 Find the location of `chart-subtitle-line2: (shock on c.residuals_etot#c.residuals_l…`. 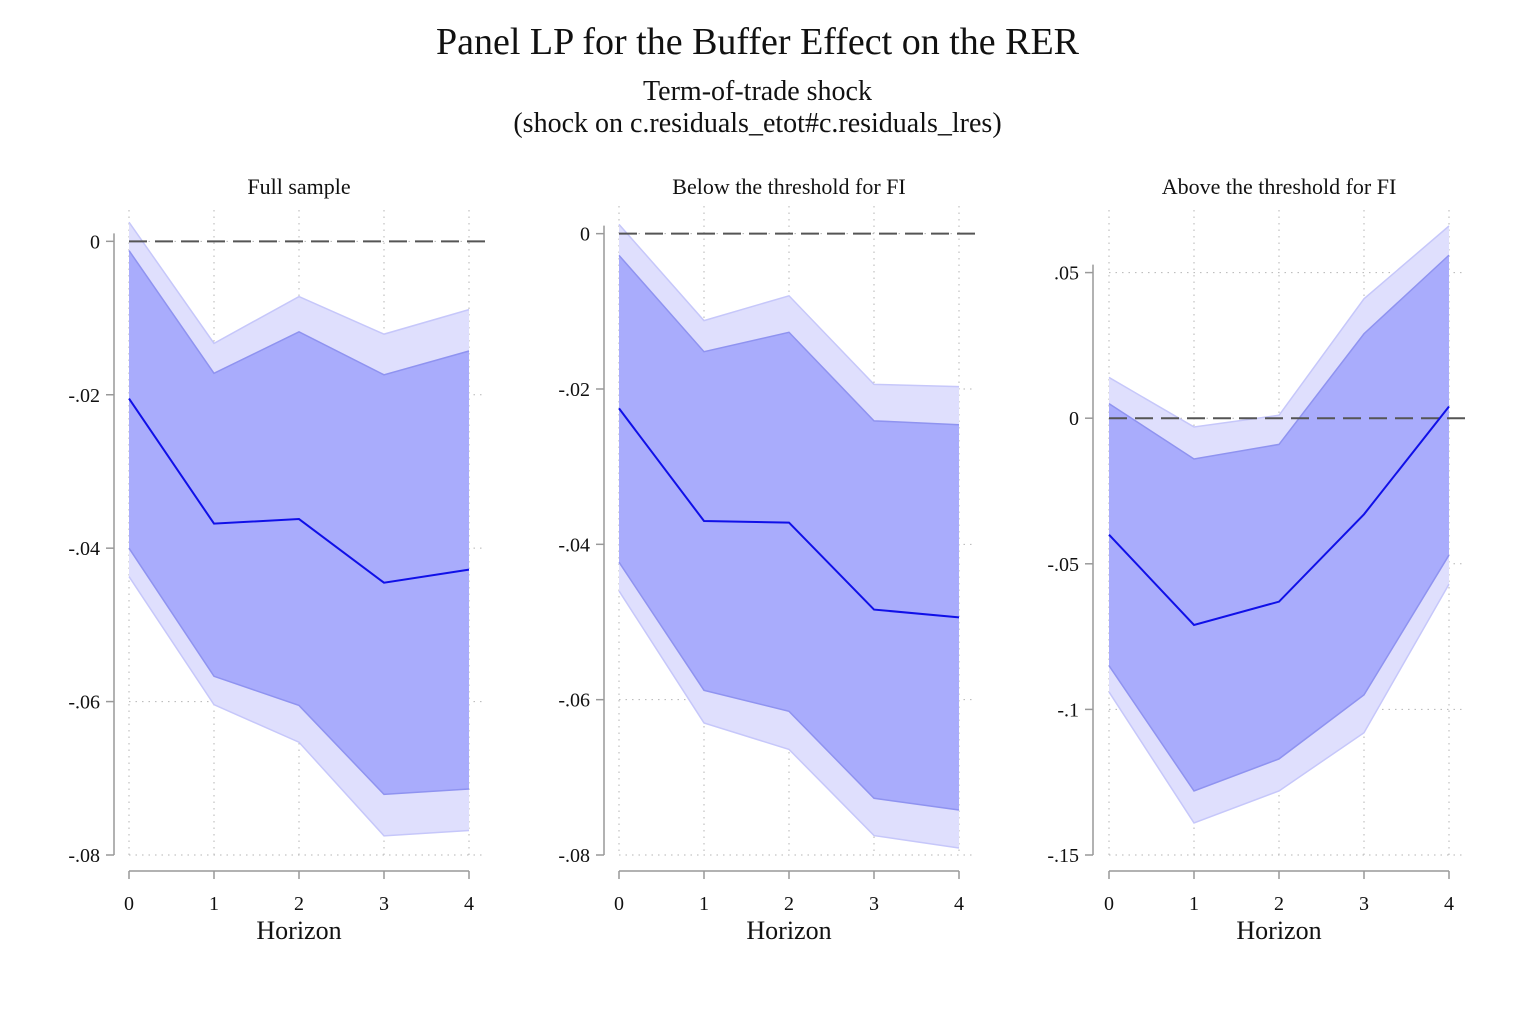

chart-subtitle-line2: (shock on c.residuals_etot#c.residuals_l… is located at coordinates (757, 123).